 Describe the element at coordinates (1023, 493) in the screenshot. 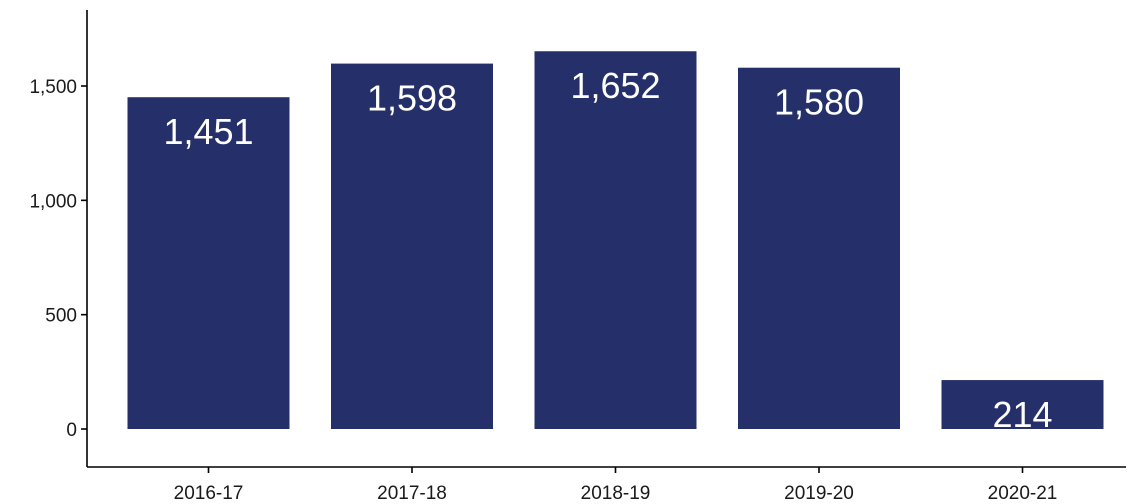

I see `x-tick-label: 2020-21` at that location.